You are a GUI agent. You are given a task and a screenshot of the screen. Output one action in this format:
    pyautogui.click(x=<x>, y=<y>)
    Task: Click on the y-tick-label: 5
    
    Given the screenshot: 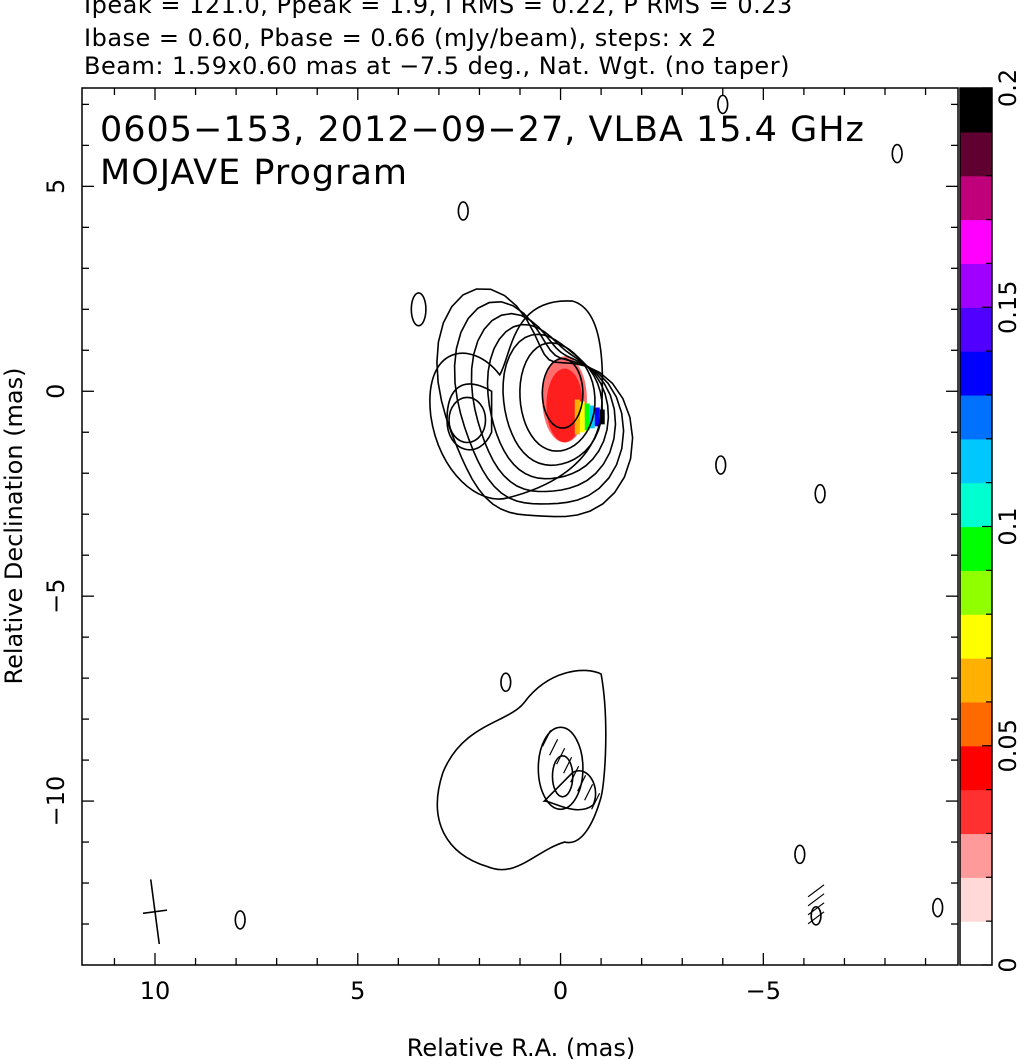 What is the action you would take?
    pyautogui.click(x=56, y=186)
    